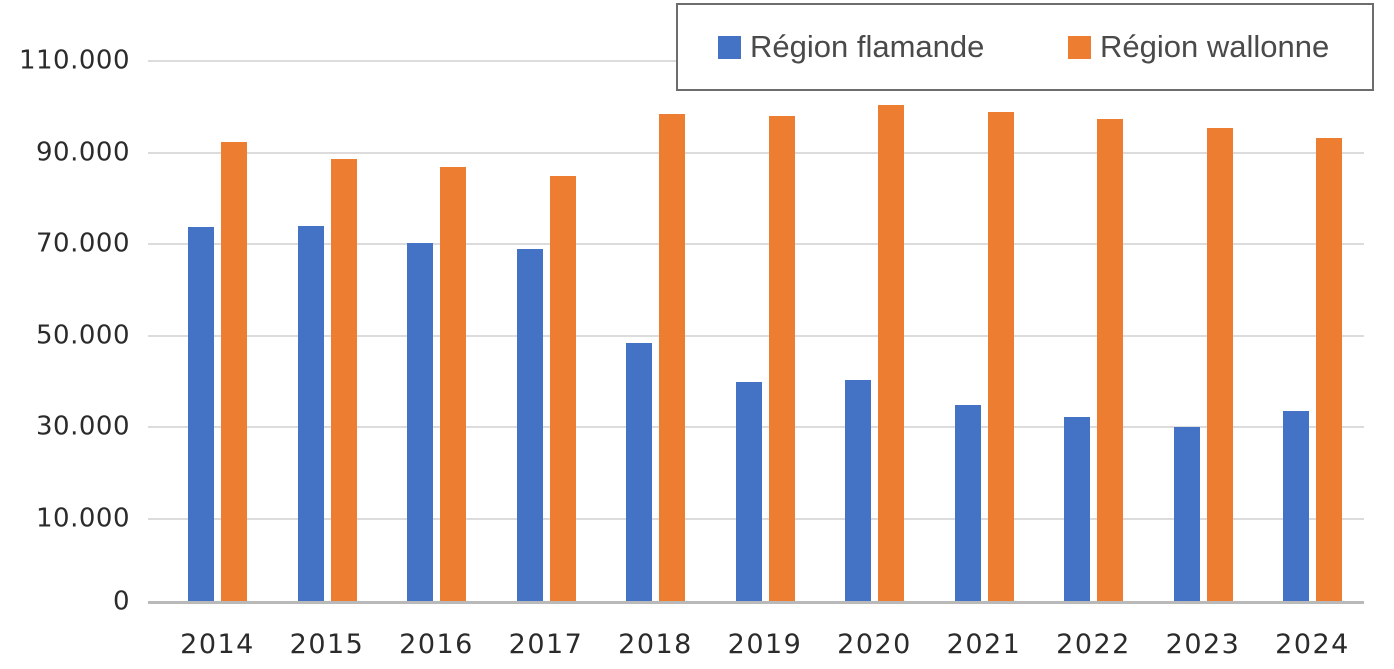  I want to click on x-axis-tick-label-2017: 2017, so click(546, 644).